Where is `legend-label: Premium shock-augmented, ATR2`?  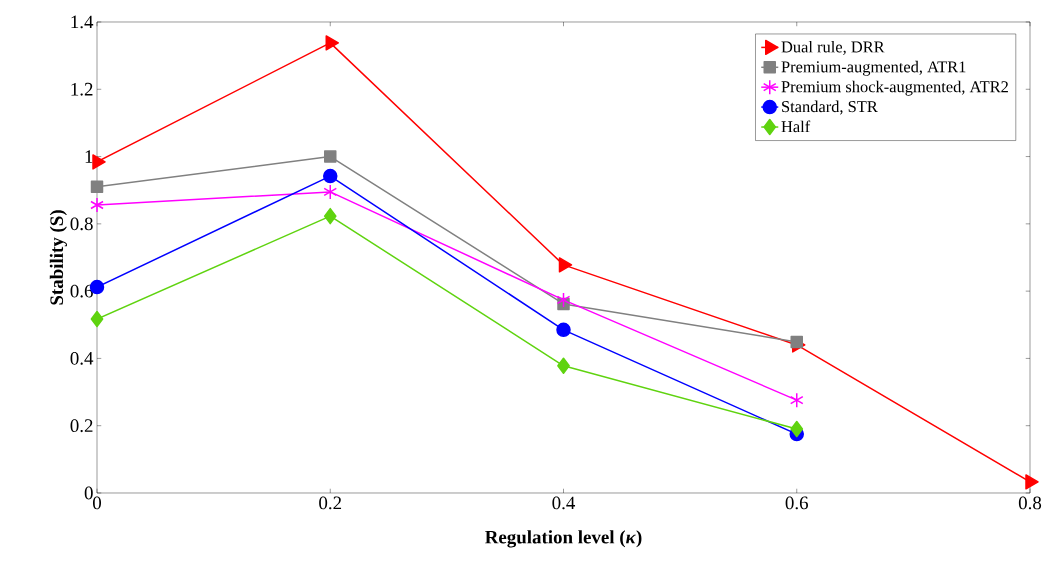 legend-label: Premium shock-augmented, ATR2 is located at coordinates (894, 88).